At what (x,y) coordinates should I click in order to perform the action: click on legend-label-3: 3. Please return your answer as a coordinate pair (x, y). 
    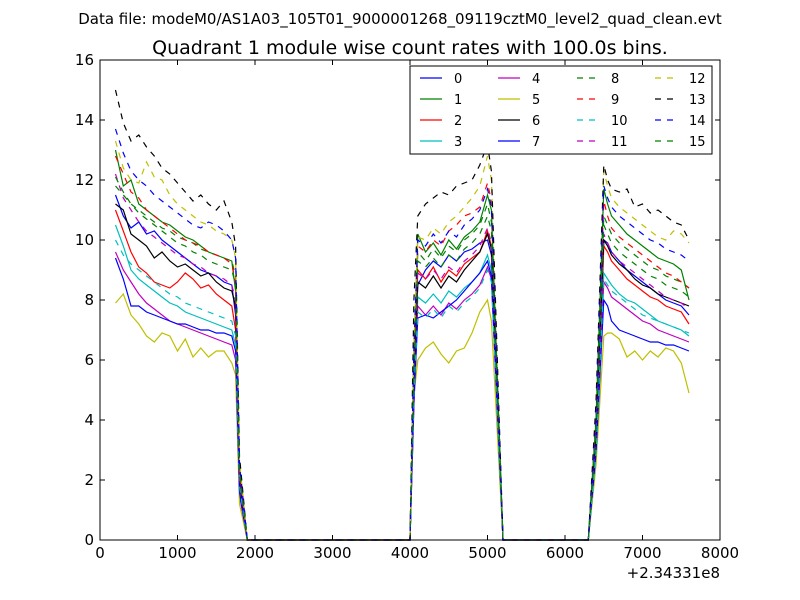
    Looking at the image, I should click on (458, 142).